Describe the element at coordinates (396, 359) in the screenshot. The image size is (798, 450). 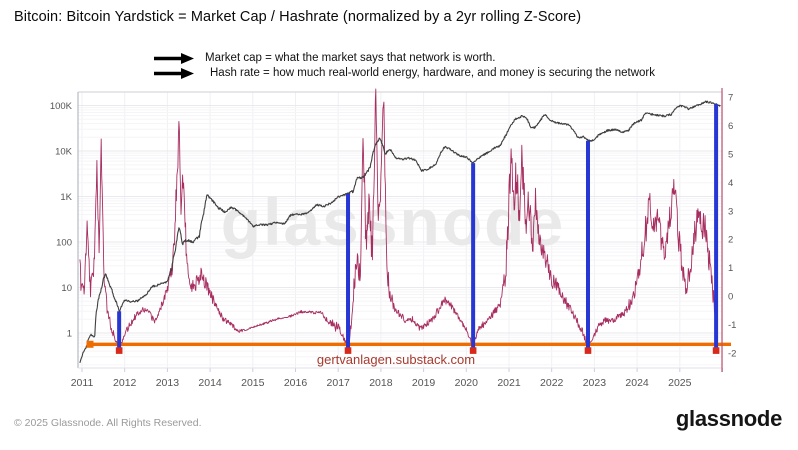
I see `source-annotation: gertvanlagen.substack.com` at that location.